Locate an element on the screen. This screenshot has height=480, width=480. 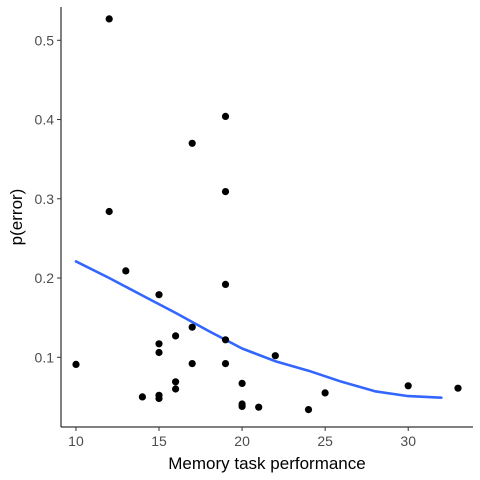
y-tick-label: 0.4 is located at coordinates (45, 120).